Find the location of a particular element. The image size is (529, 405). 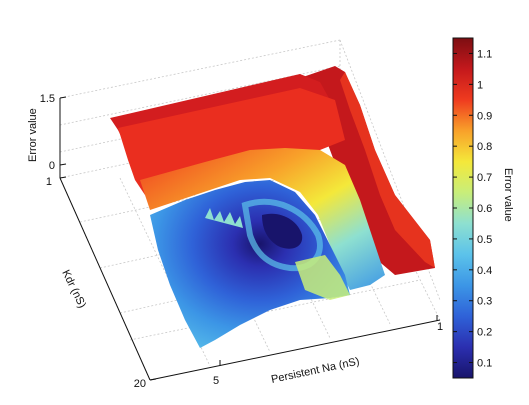

z-tick-label-bottom: 0 is located at coordinates (52, 166).